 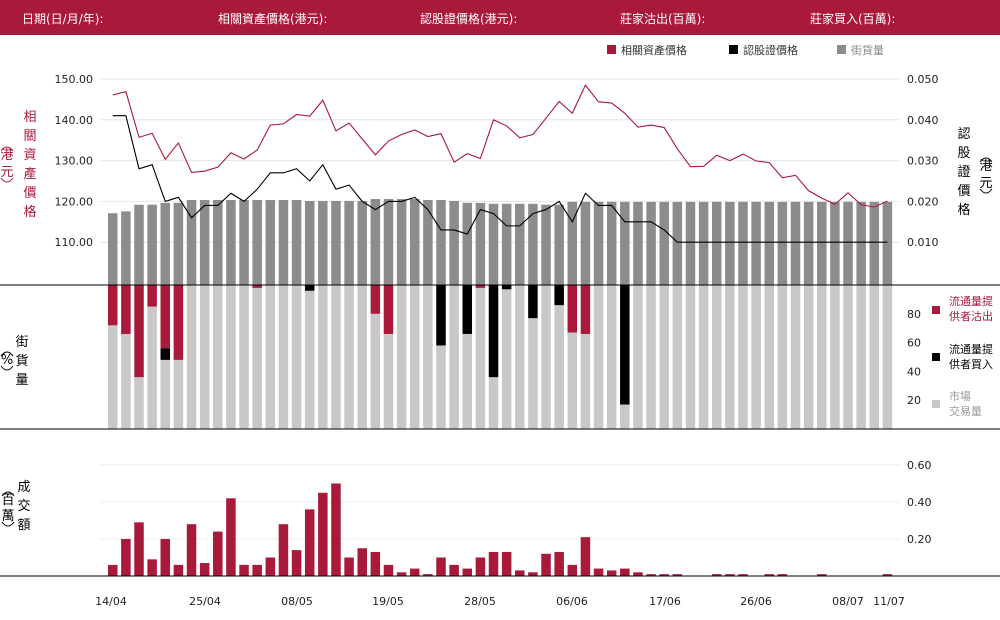 I want to click on asset-price-label: 相關資產價格(港元):, so click(x=273, y=19).